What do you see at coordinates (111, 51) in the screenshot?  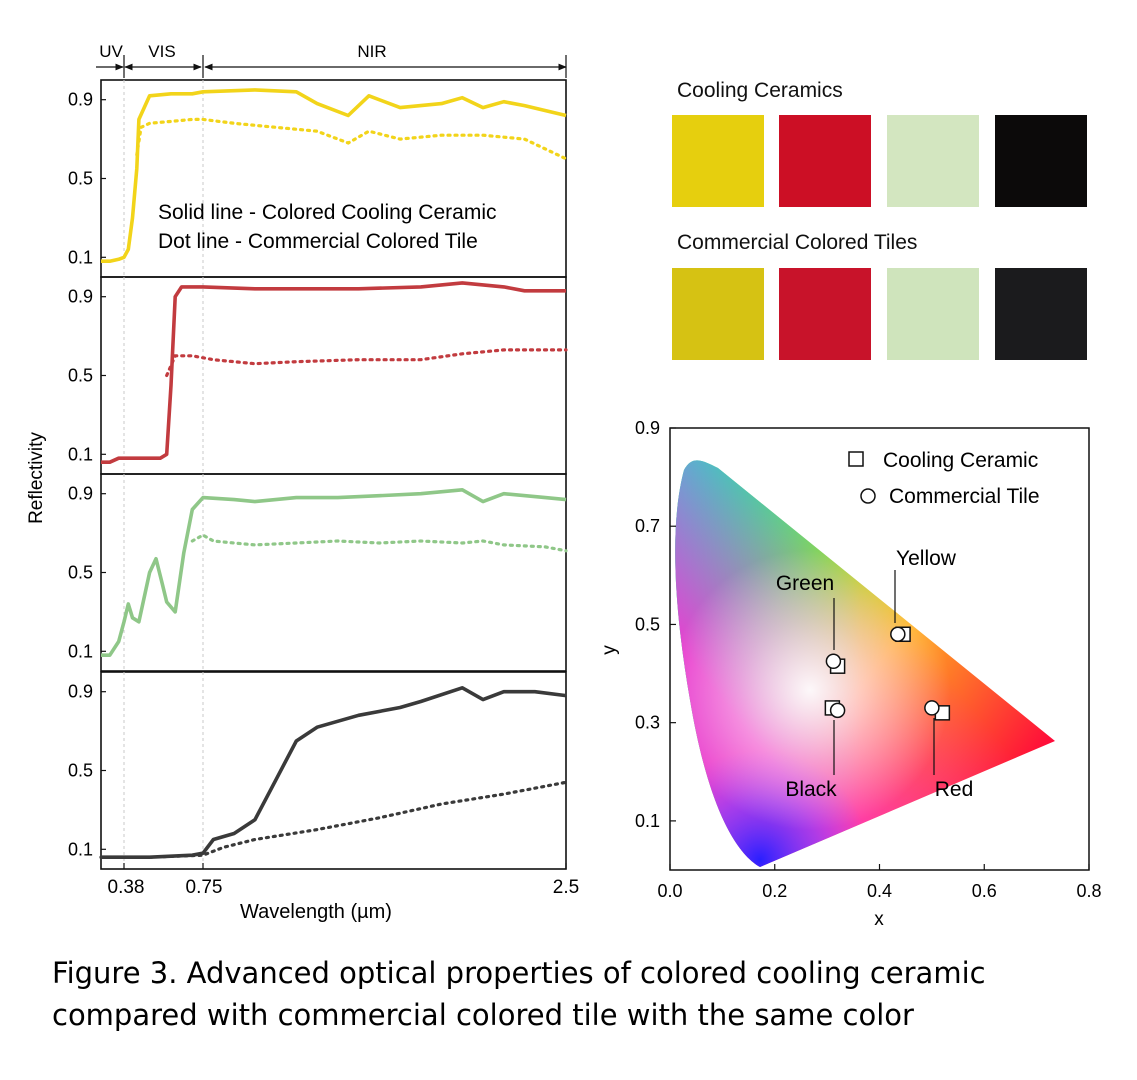 I see `region-label-uv: UV` at bounding box center [111, 51].